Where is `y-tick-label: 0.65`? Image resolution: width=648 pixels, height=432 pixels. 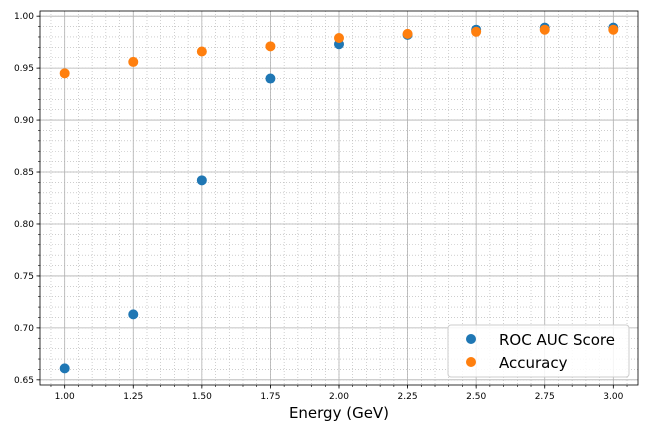 y-tick-label: 0.65 is located at coordinates (24, 381).